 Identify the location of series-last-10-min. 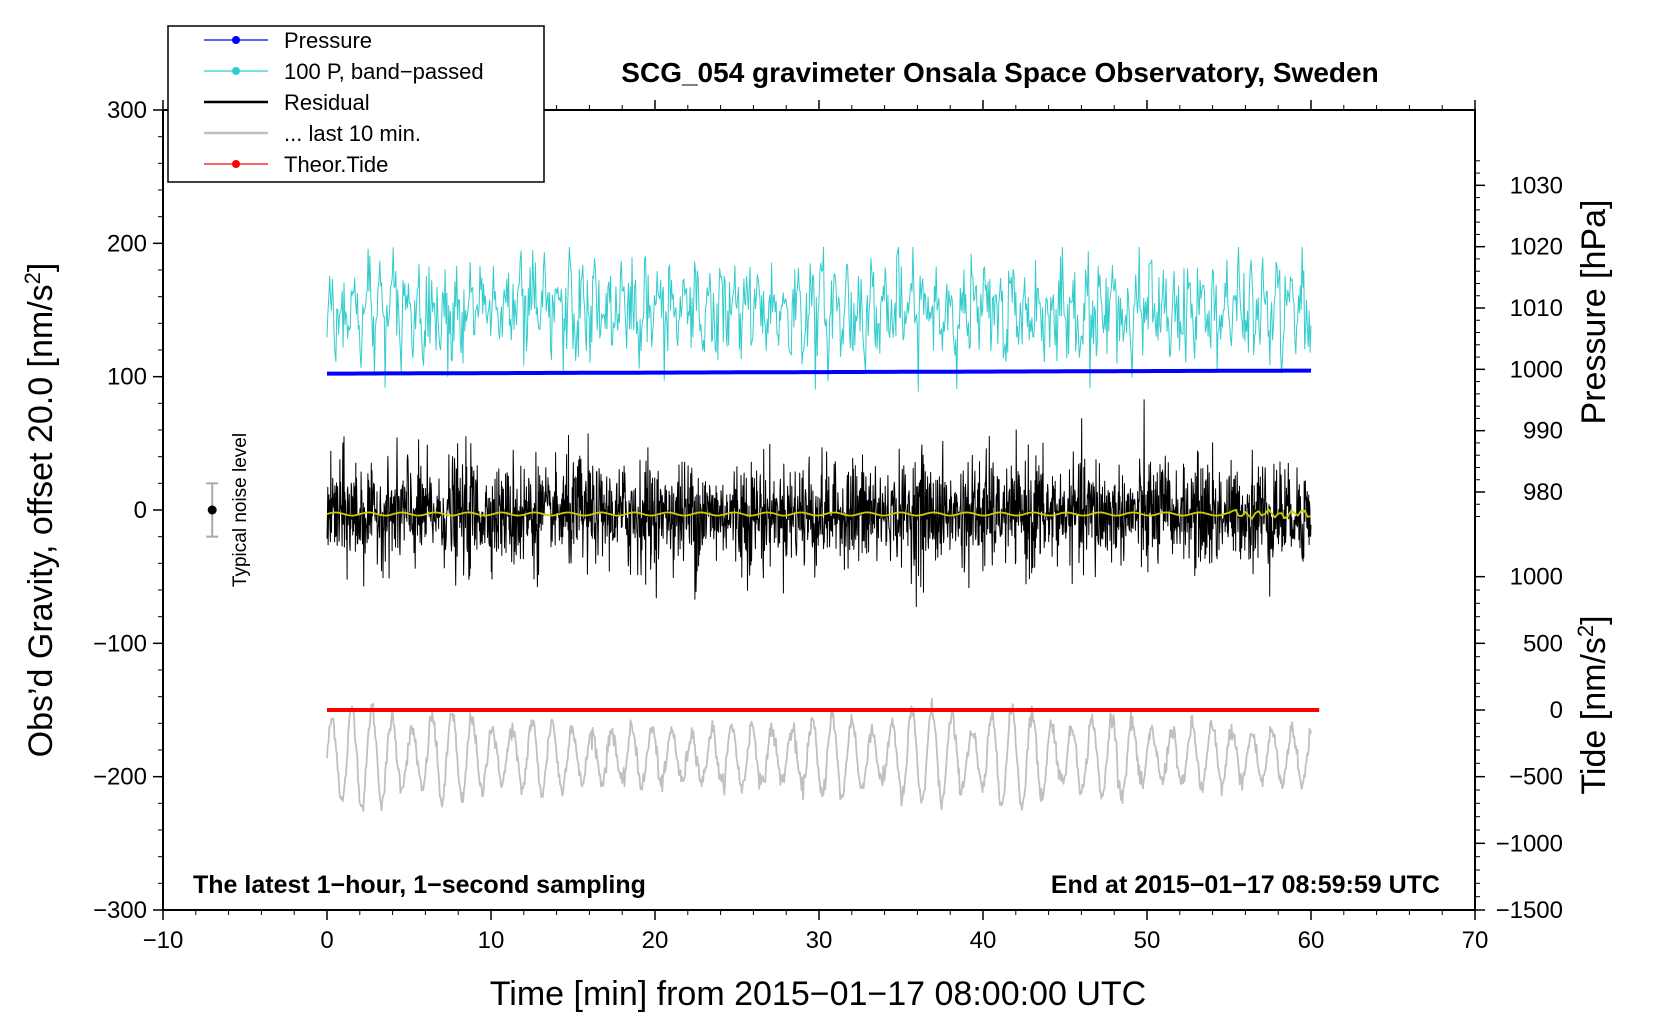
(819, 754).